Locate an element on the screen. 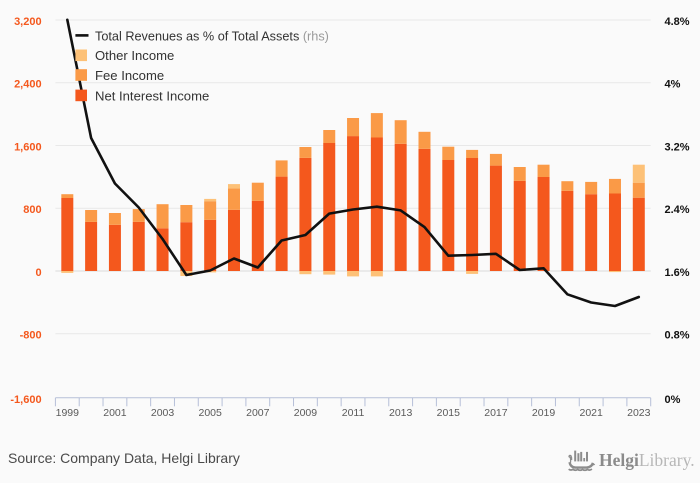 Image resolution: width=700 pixels, height=483 pixels. svg-text: 4.8% is located at coordinates (677, 22).